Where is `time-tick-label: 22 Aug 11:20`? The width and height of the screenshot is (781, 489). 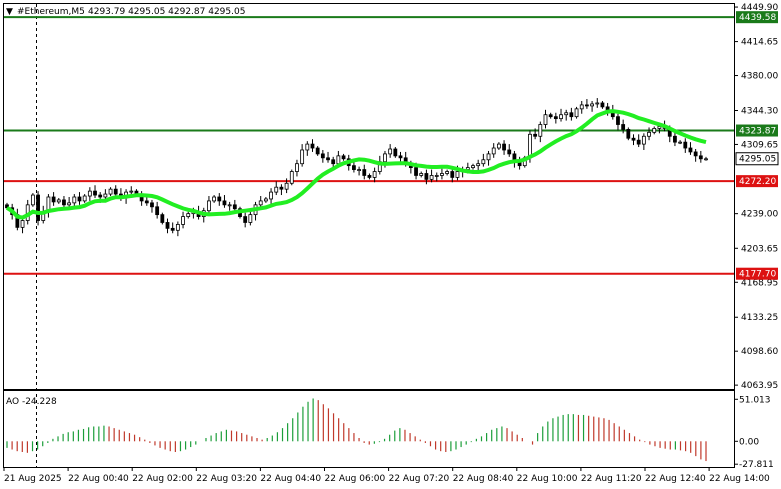 time-tick-label: 22 Aug 11:20 is located at coordinates (611, 479).